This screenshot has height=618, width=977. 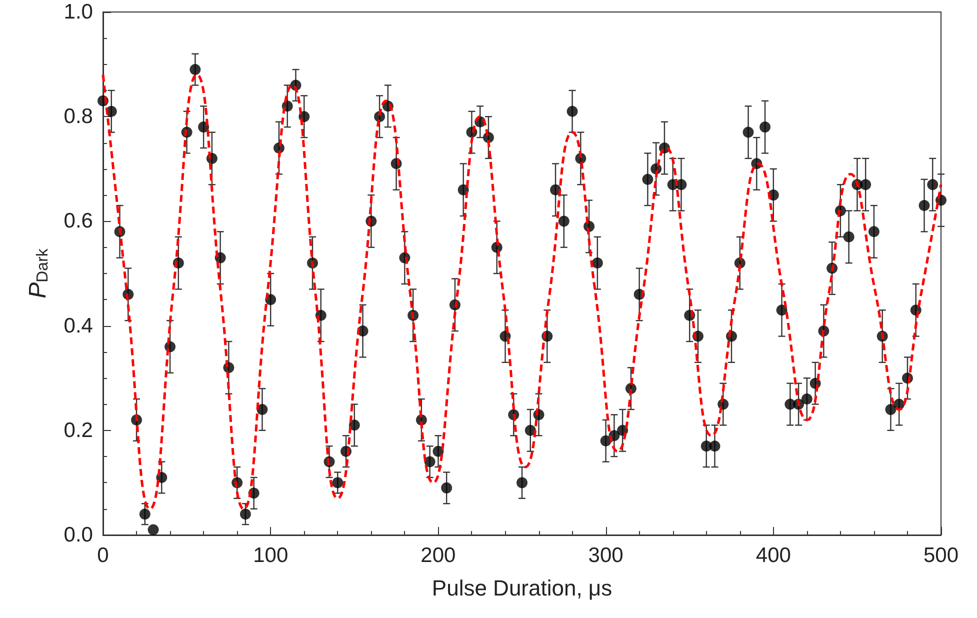 I want to click on x-tick-label: 300, so click(x=606, y=555).